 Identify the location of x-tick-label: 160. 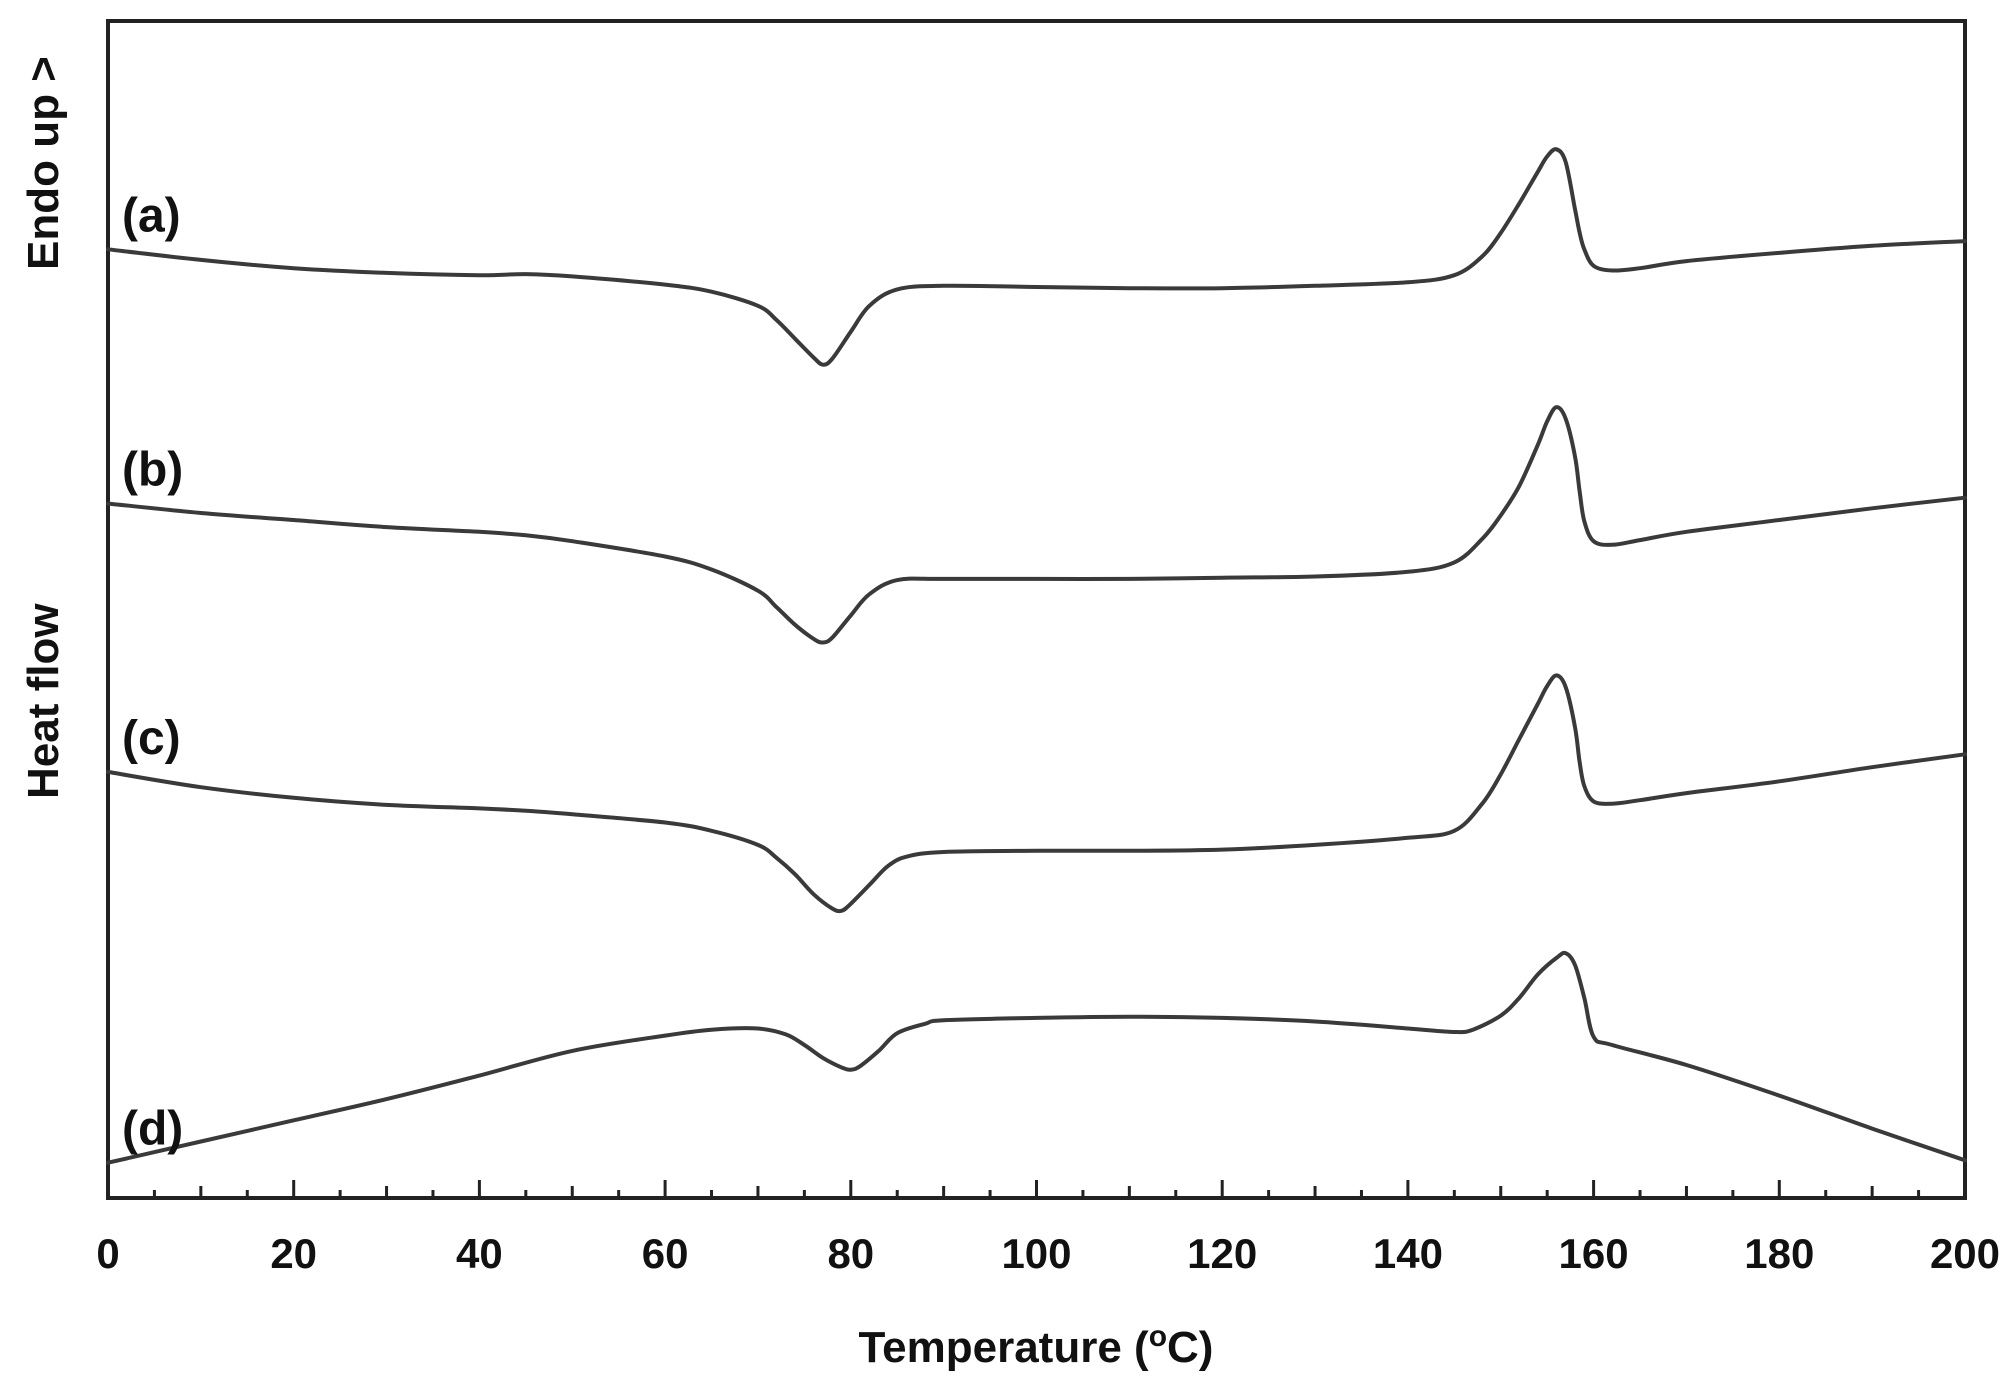
(1594, 1253).